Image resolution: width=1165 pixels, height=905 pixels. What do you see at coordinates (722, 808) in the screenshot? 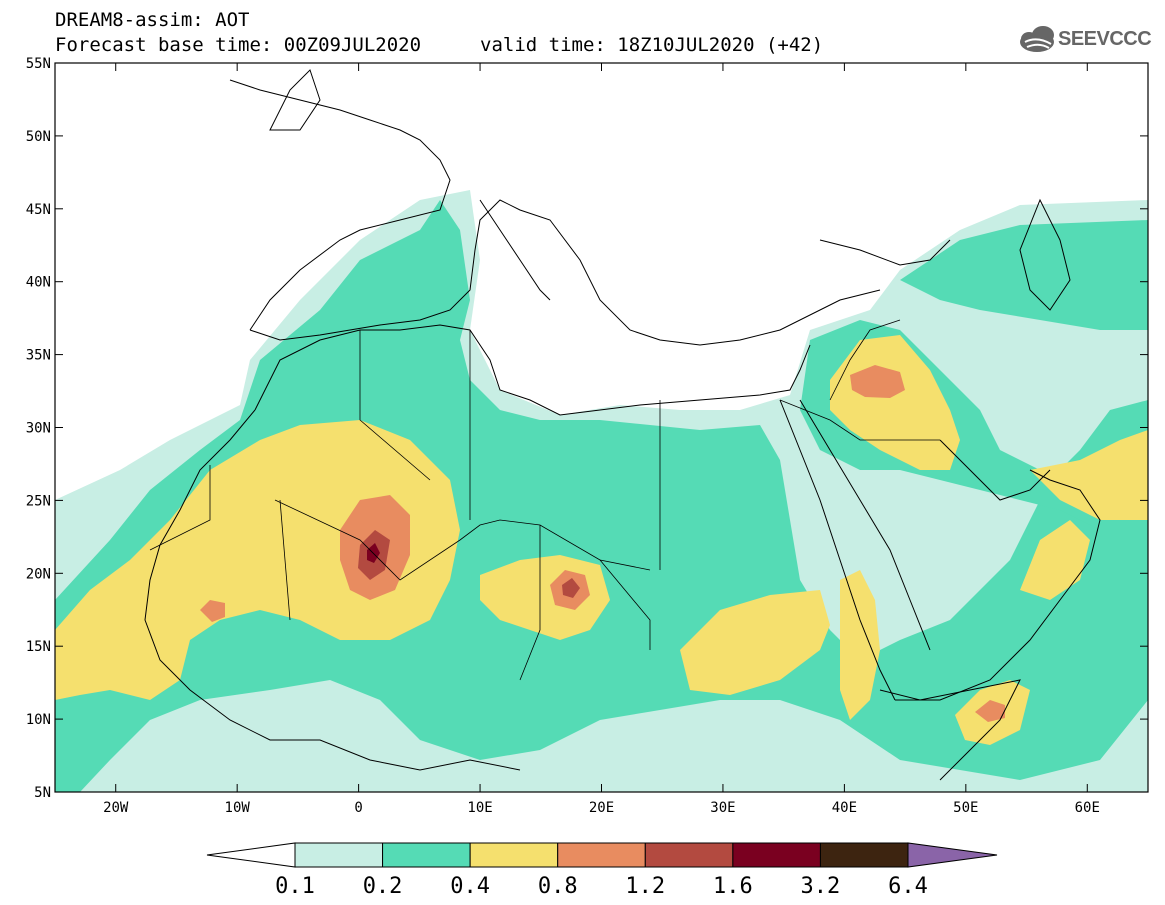
I see `lon-label: 30E` at bounding box center [722, 808].